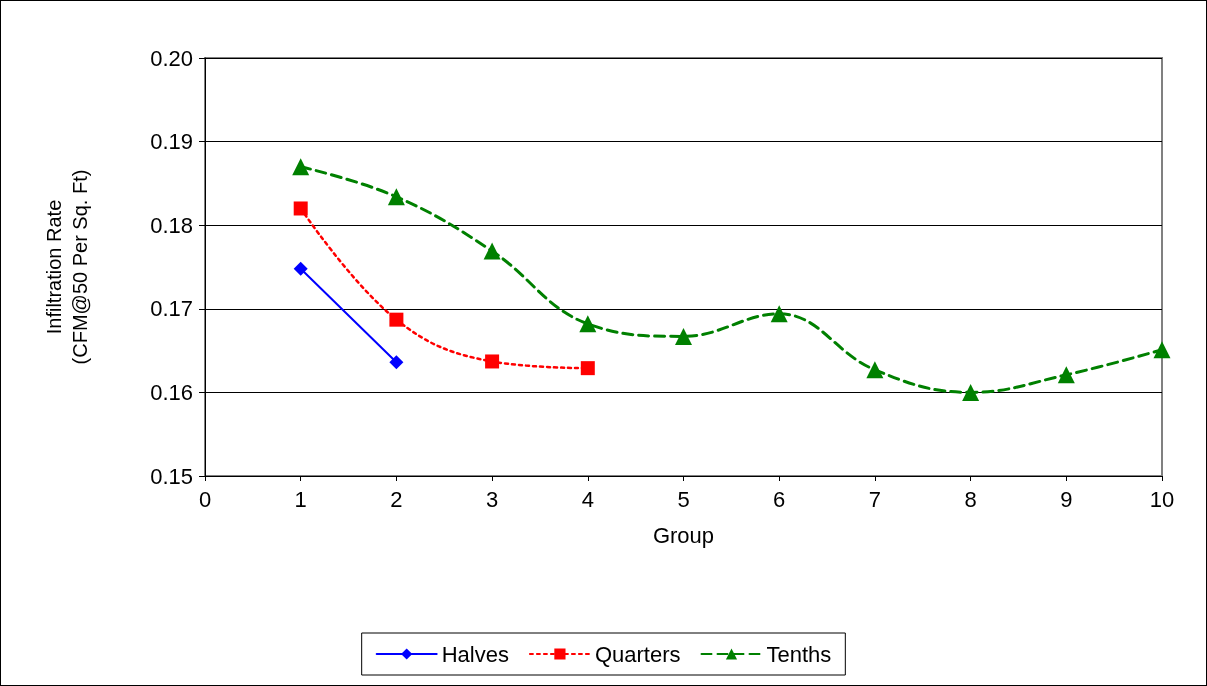 The image size is (1207, 686). I want to click on x-tick-label: 2, so click(396, 499).